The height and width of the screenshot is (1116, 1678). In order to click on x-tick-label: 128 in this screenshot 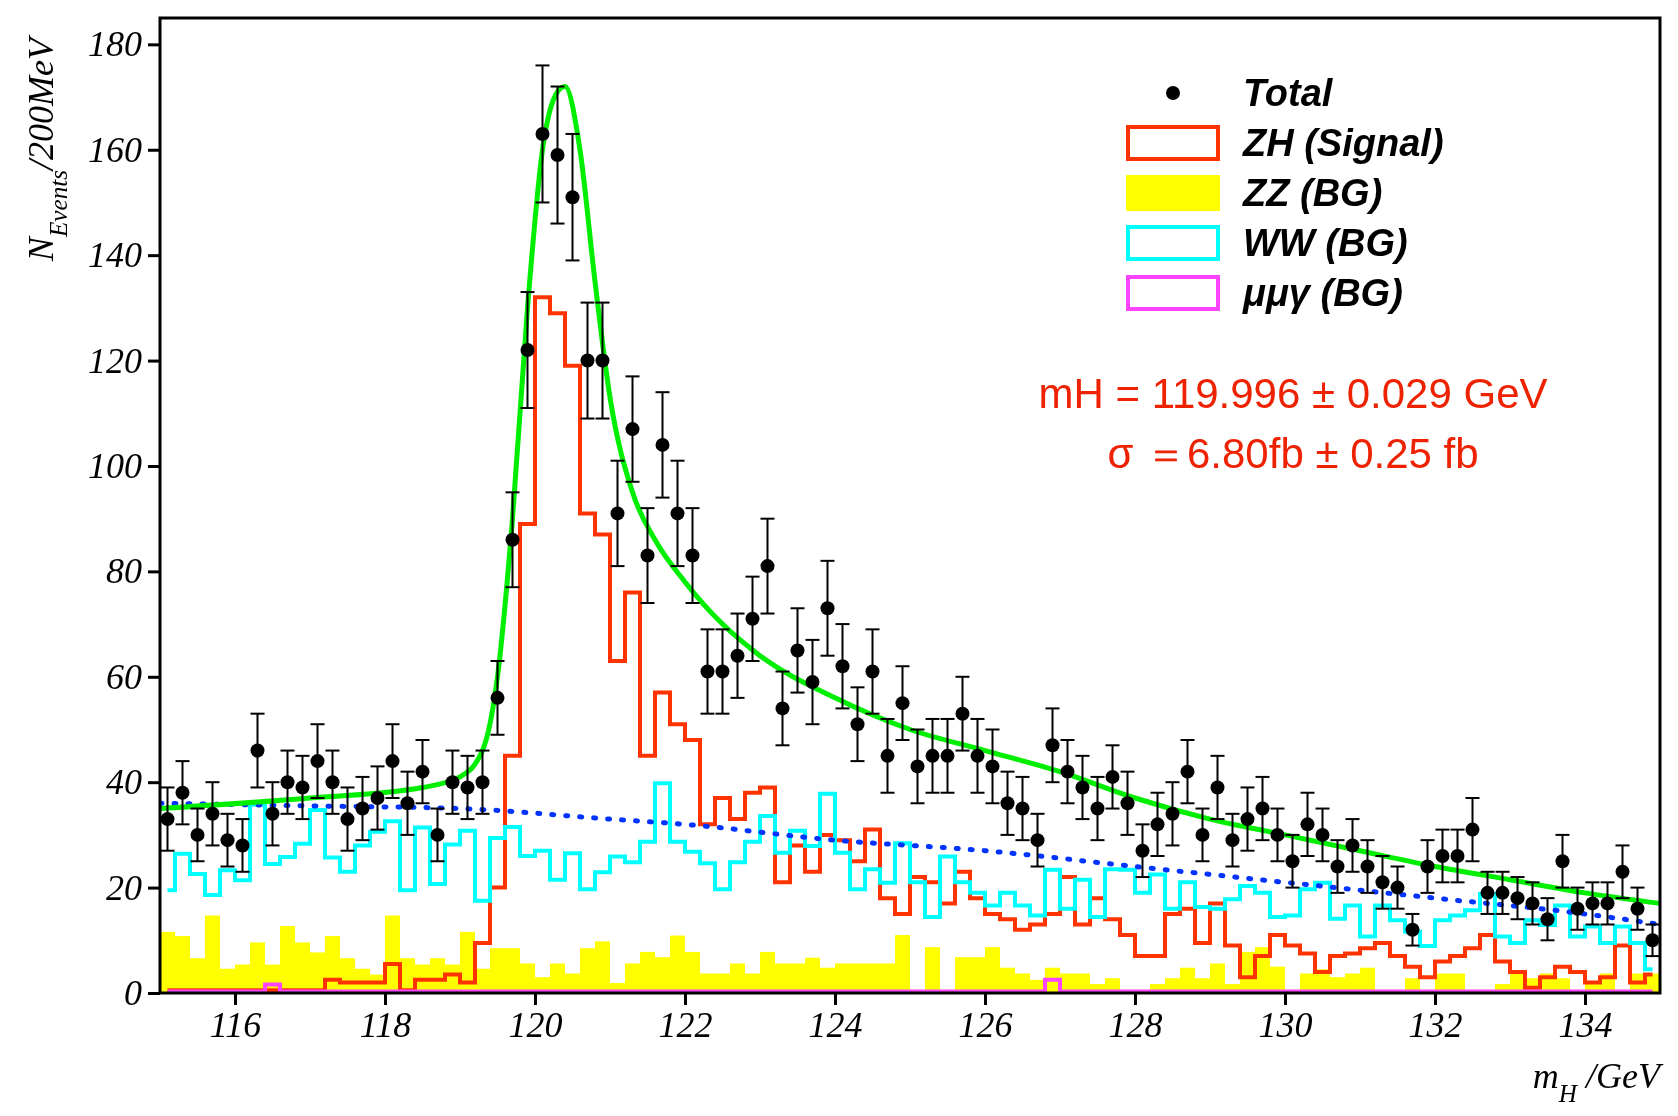, I will do `click(1135, 1024)`.